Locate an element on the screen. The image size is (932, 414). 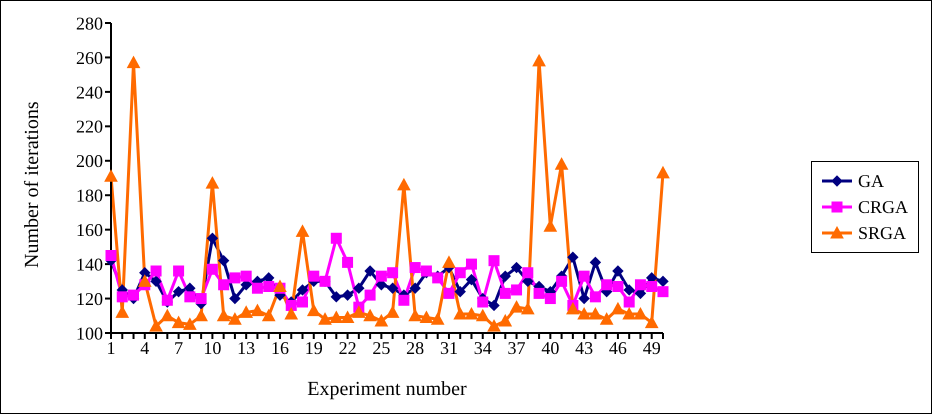
y-tick-label: 120 is located at coordinates (89, 298).